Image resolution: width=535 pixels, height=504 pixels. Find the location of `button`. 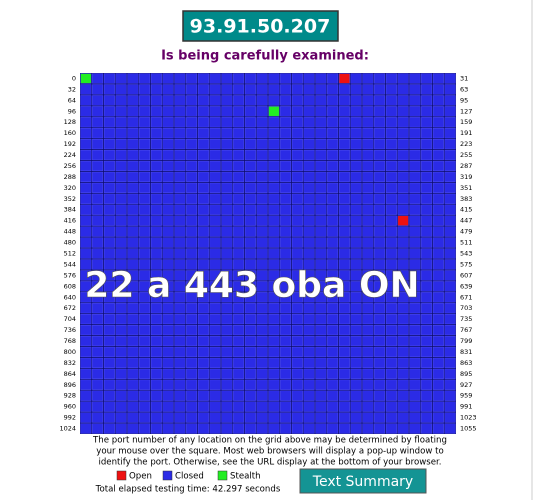

button is located at coordinates (363, 481).